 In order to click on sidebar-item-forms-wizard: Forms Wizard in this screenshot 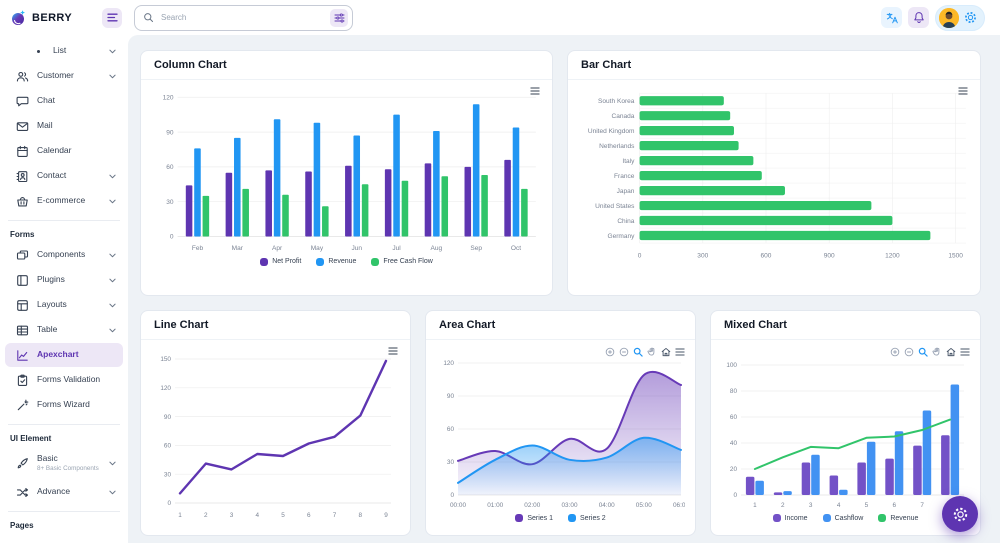, I will do `click(64, 405)`.